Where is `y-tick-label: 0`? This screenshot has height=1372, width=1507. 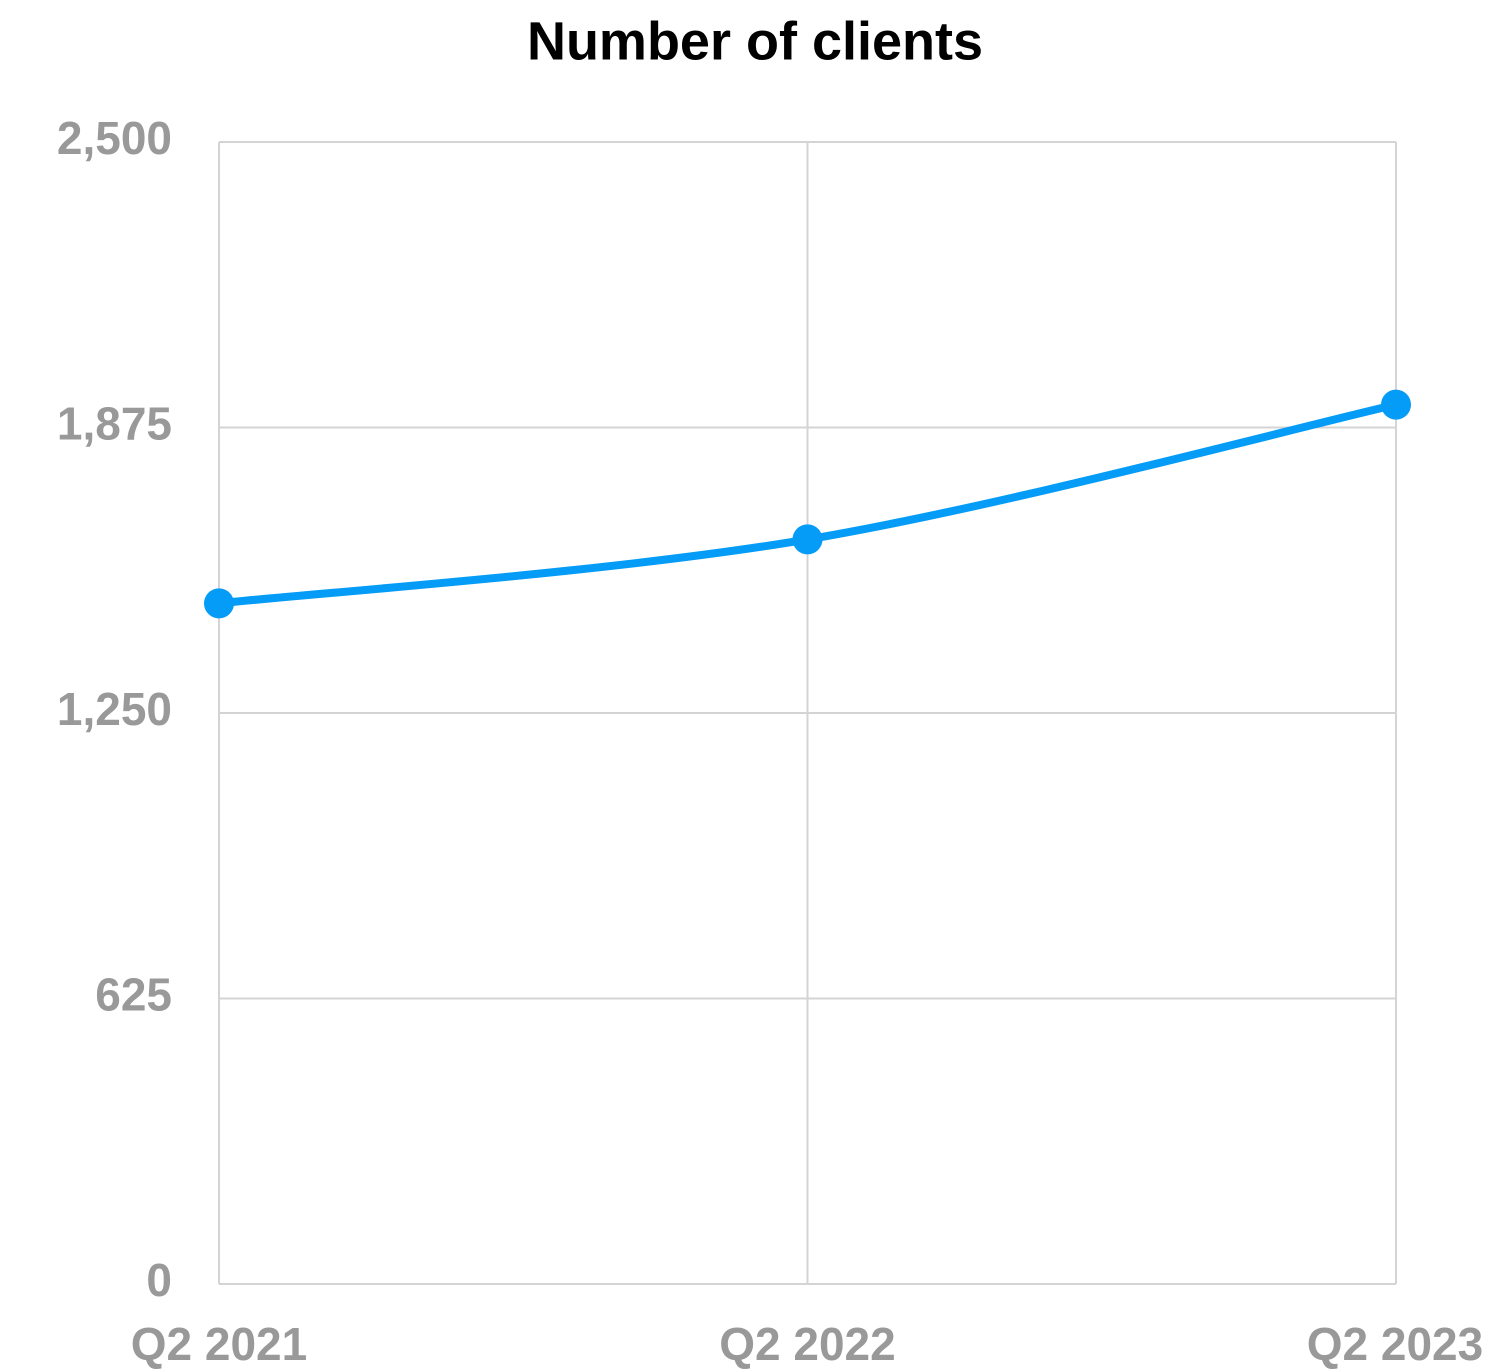
y-tick-label: 0 is located at coordinates (159, 1280).